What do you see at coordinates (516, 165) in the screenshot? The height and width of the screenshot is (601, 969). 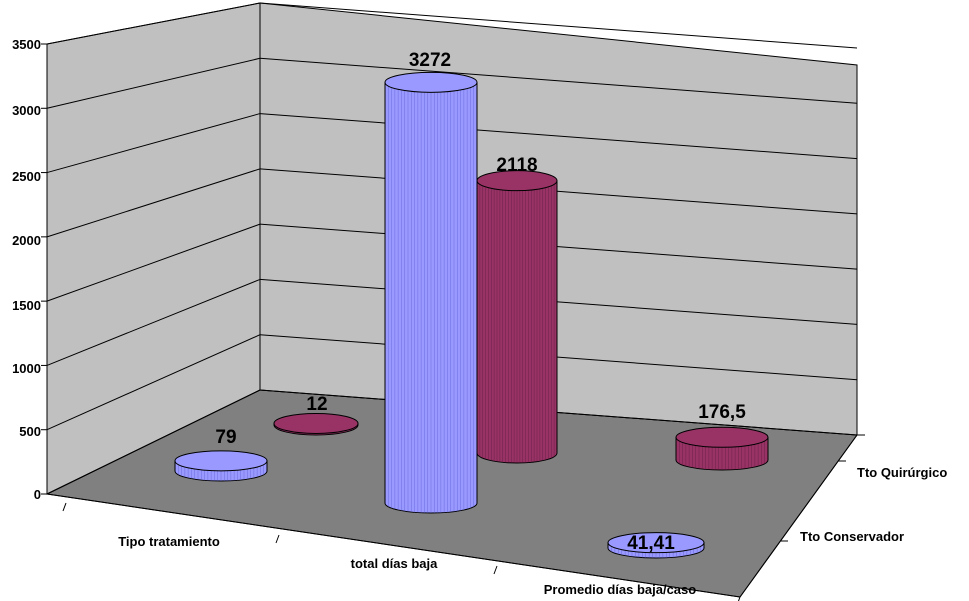 I see `data-label: 2118` at bounding box center [516, 165].